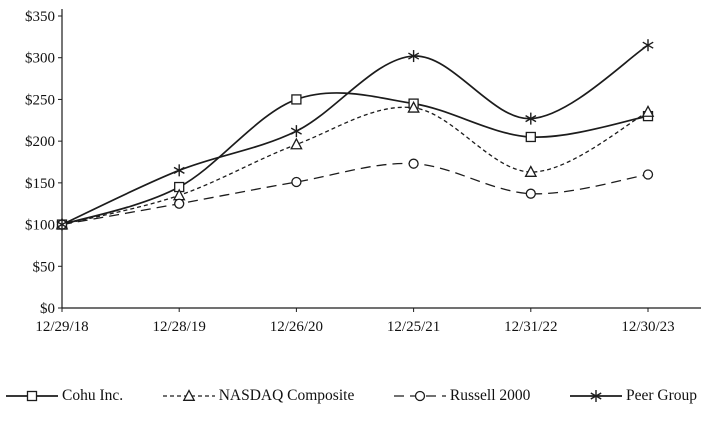 This screenshot has height=428, width=711. I want to click on legend-marker-square, so click(32, 396).